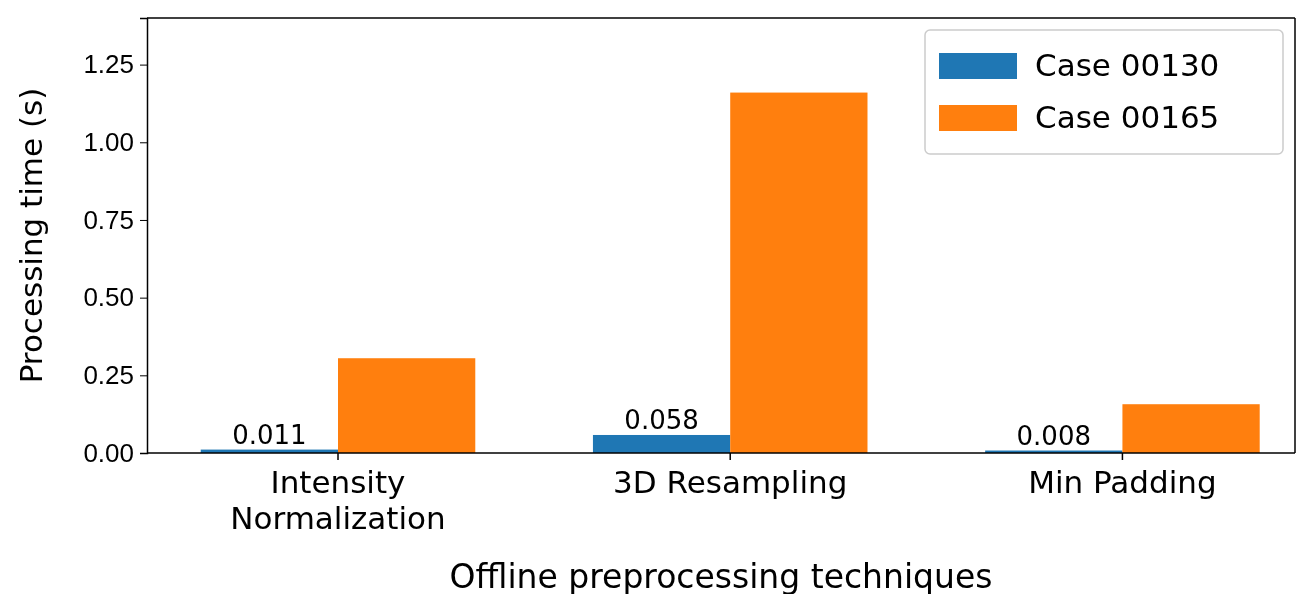  Describe the element at coordinates (1127, 65) in the screenshot. I see `legend-label: Case 00130` at that location.